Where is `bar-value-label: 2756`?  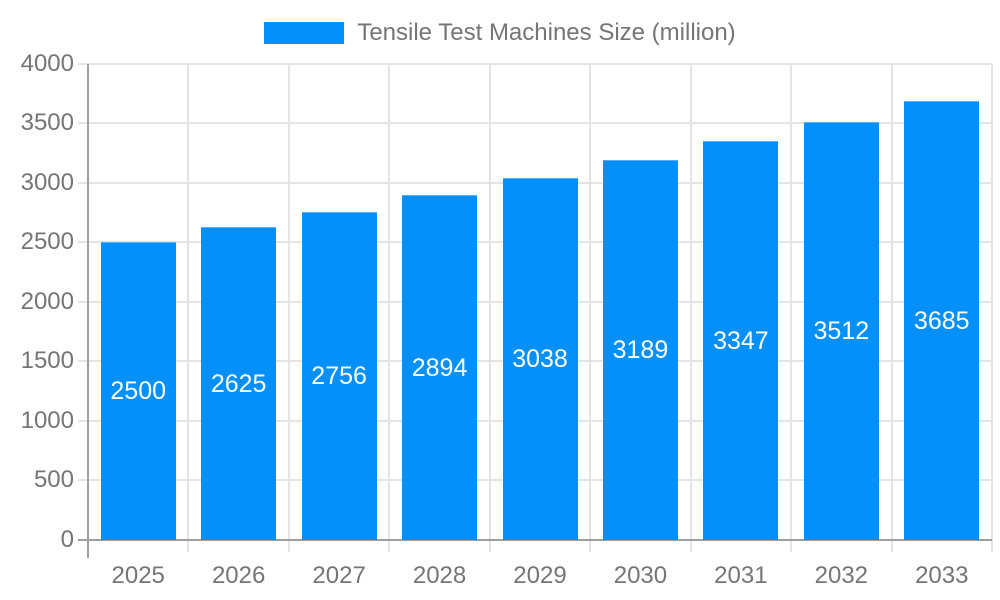
bar-value-label: 2756 is located at coordinates (339, 375).